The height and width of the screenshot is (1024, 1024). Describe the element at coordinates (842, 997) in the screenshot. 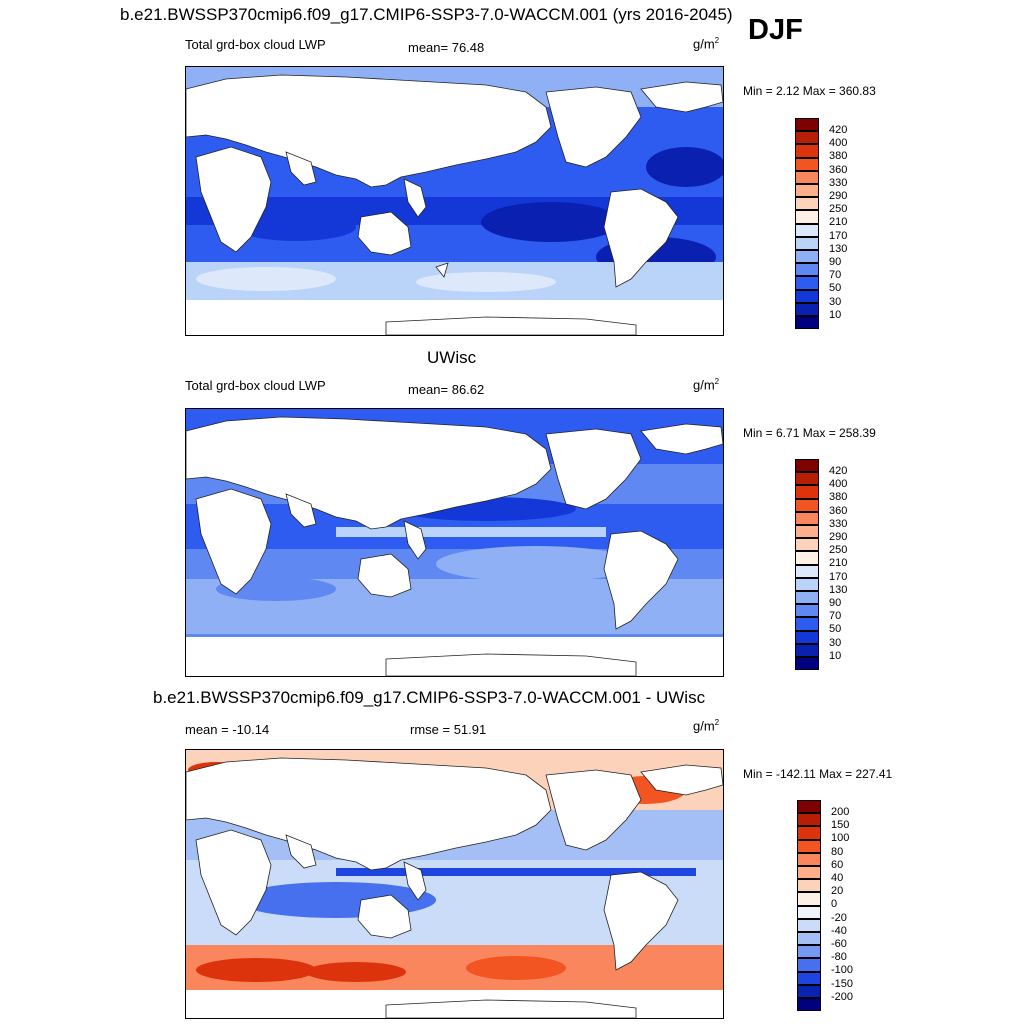

I see `colorbar-tick: -200` at that location.